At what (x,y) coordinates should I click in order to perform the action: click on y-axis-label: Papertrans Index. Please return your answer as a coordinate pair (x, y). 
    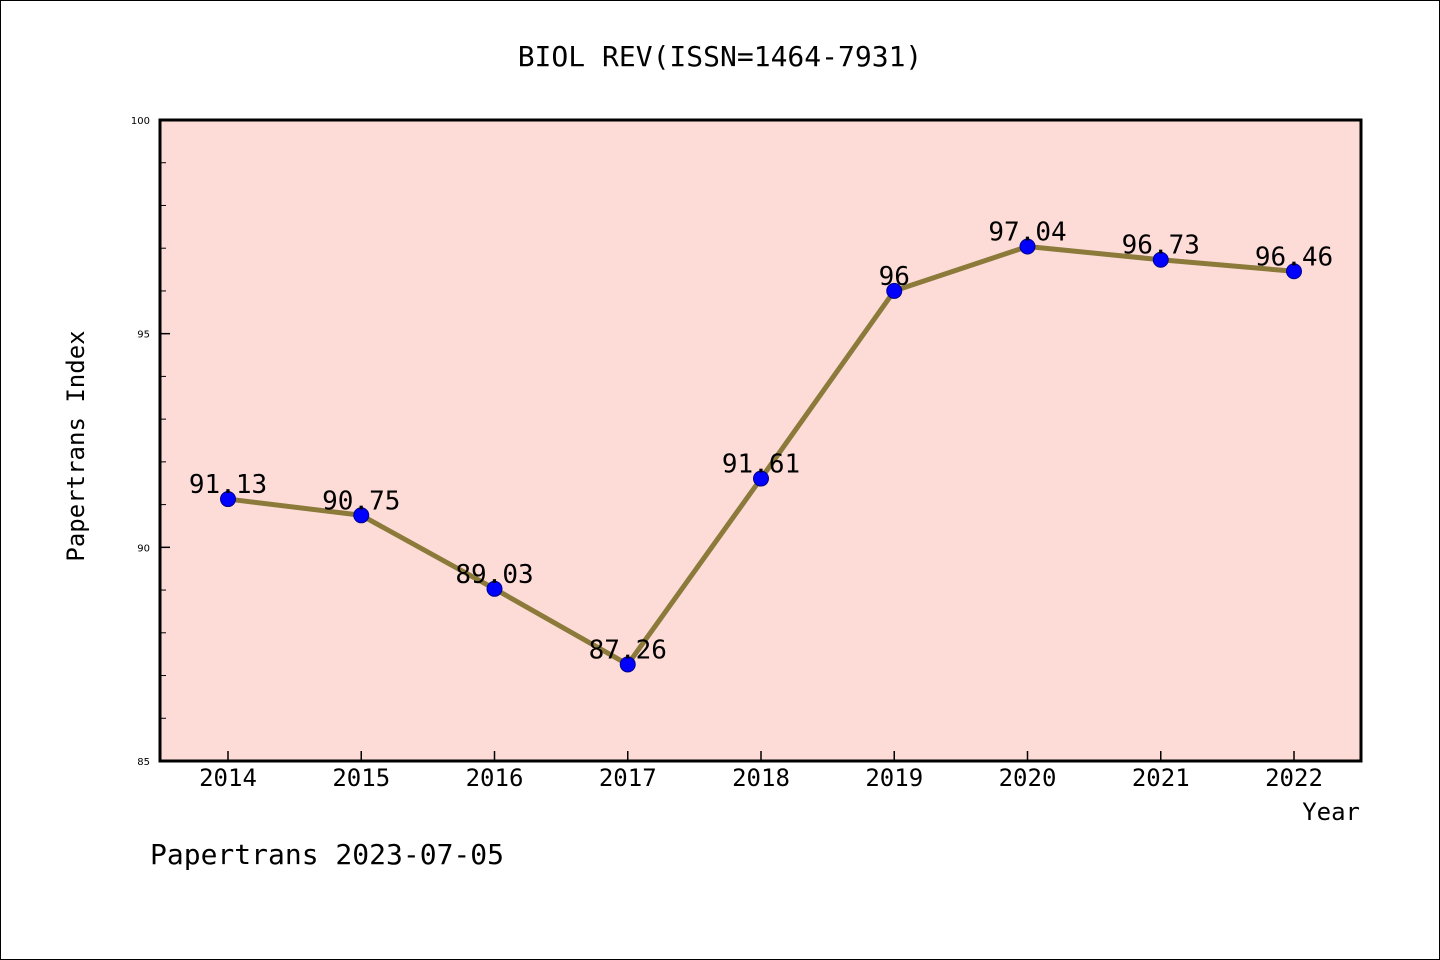
    Looking at the image, I should click on (76, 445).